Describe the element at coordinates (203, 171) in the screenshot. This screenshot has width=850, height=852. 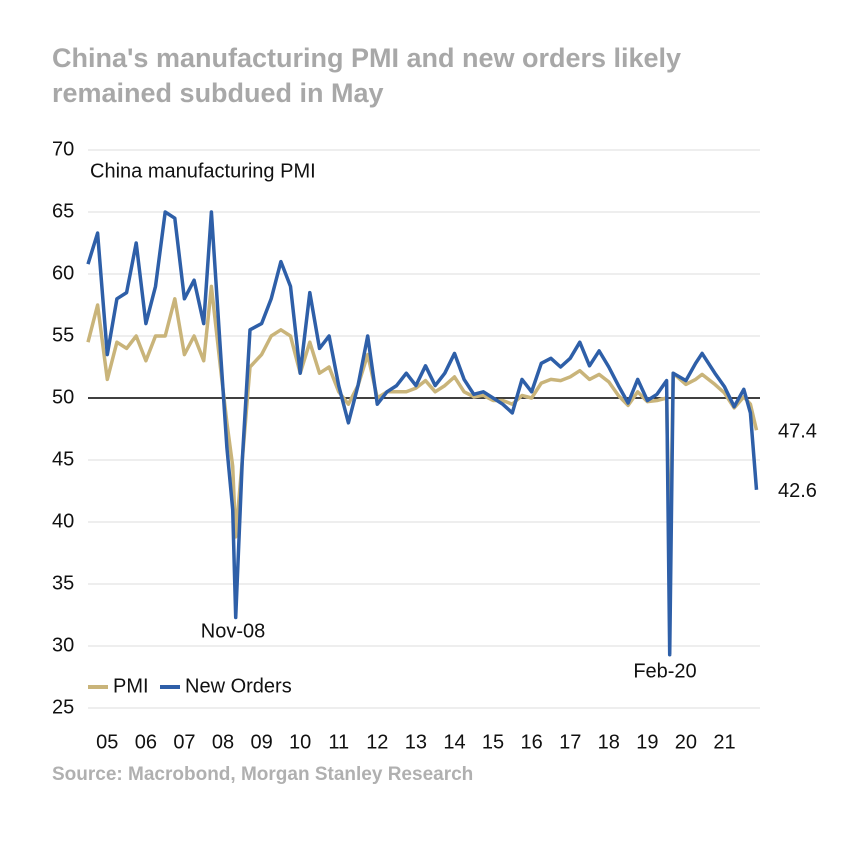
I see `y-axis-label: China manufacturing PMI` at that location.